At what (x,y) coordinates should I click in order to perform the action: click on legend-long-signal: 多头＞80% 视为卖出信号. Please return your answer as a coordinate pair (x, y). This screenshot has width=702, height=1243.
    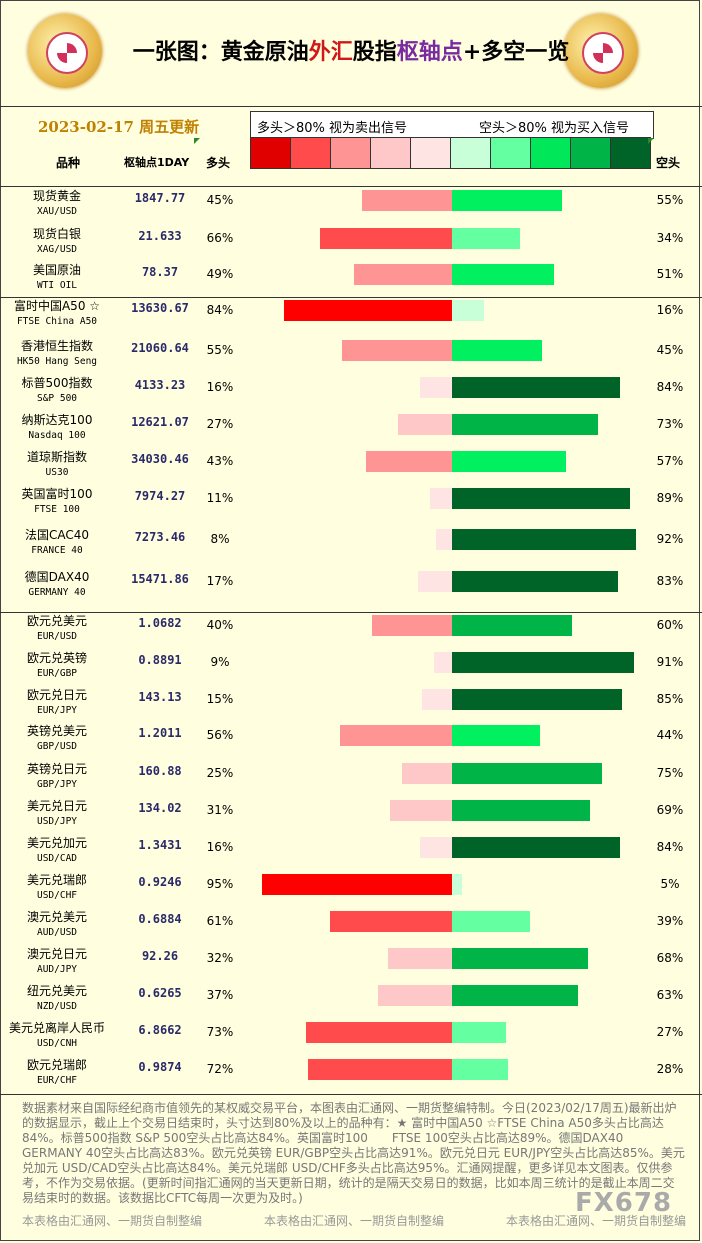
    Looking at the image, I should click on (332, 128).